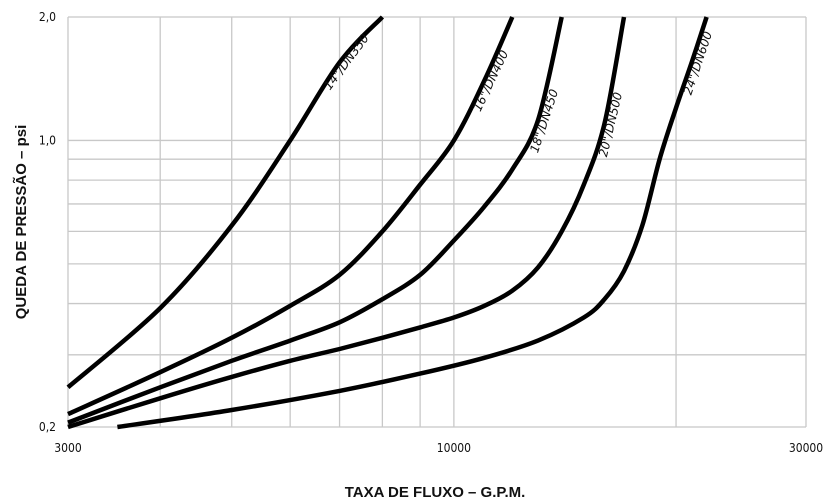 This screenshot has height=504, width=827. Describe the element at coordinates (435, 492) in the screenshot. I see `x-axis-title: TAXA DE FLUXO – G.P.M.` at that location.